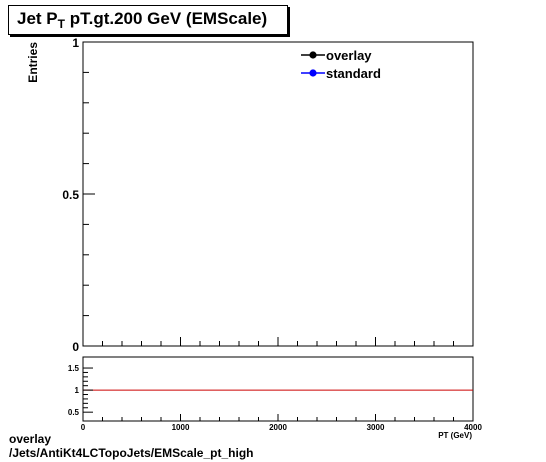  I want to click on ratio-plot-frame, so click(278, 389).